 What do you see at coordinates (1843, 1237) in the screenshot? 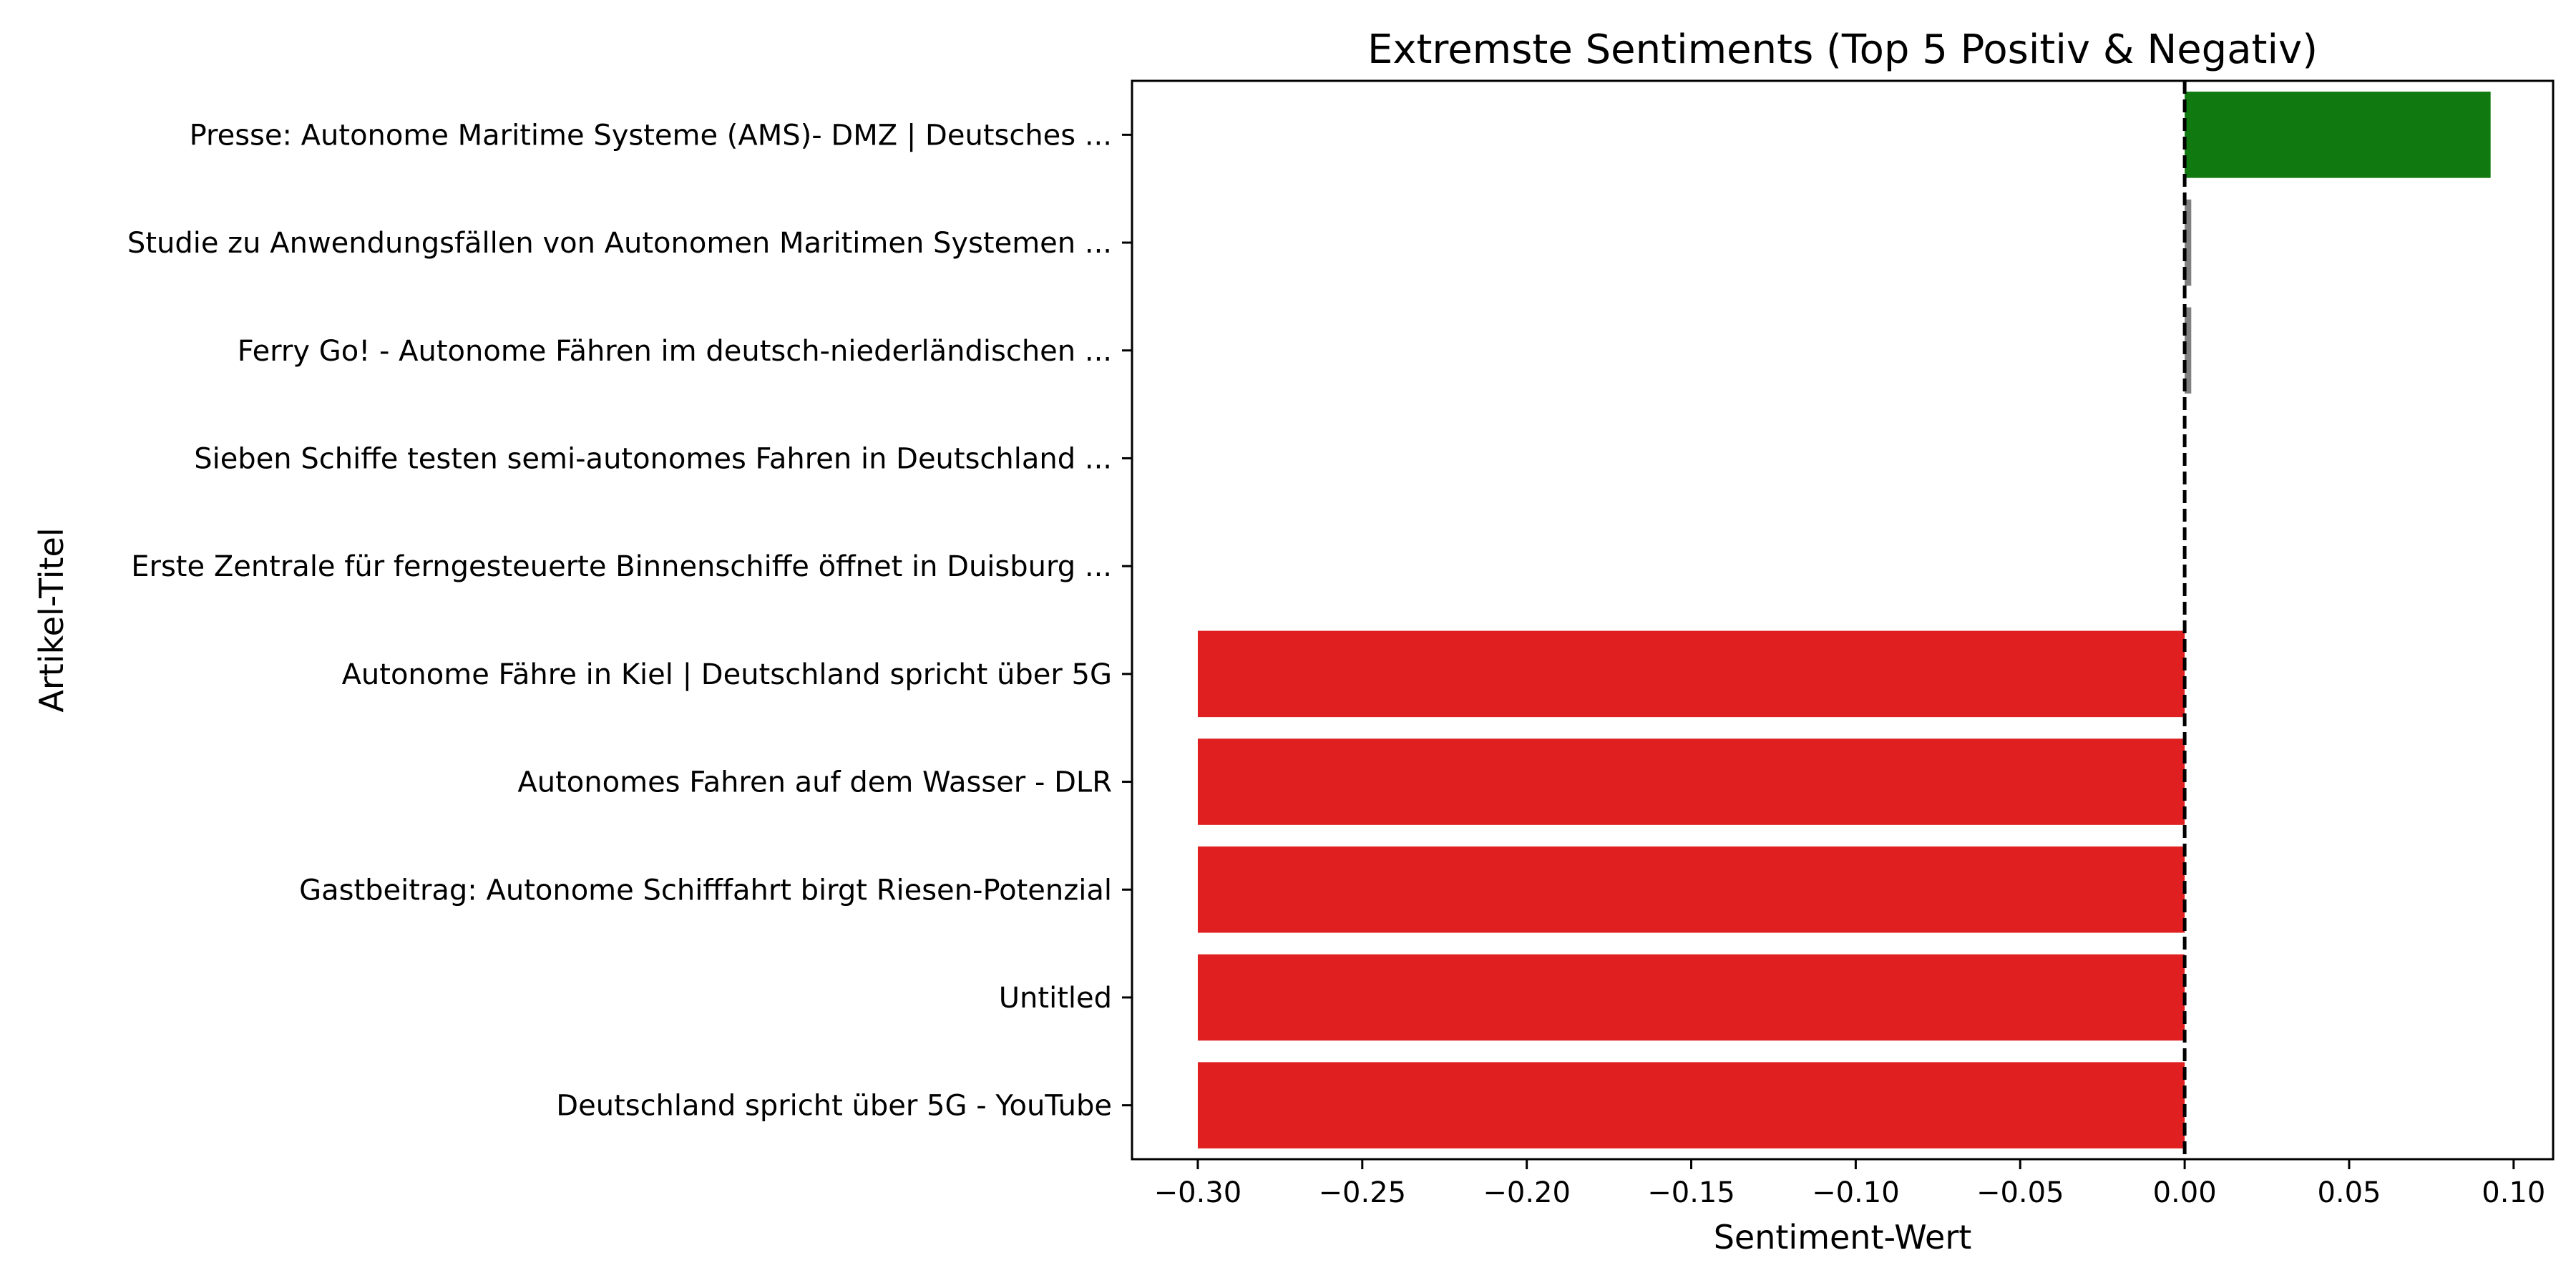
I see `x-axis-title: Sentiment-Wert` at bounding box center [1843, 1237].